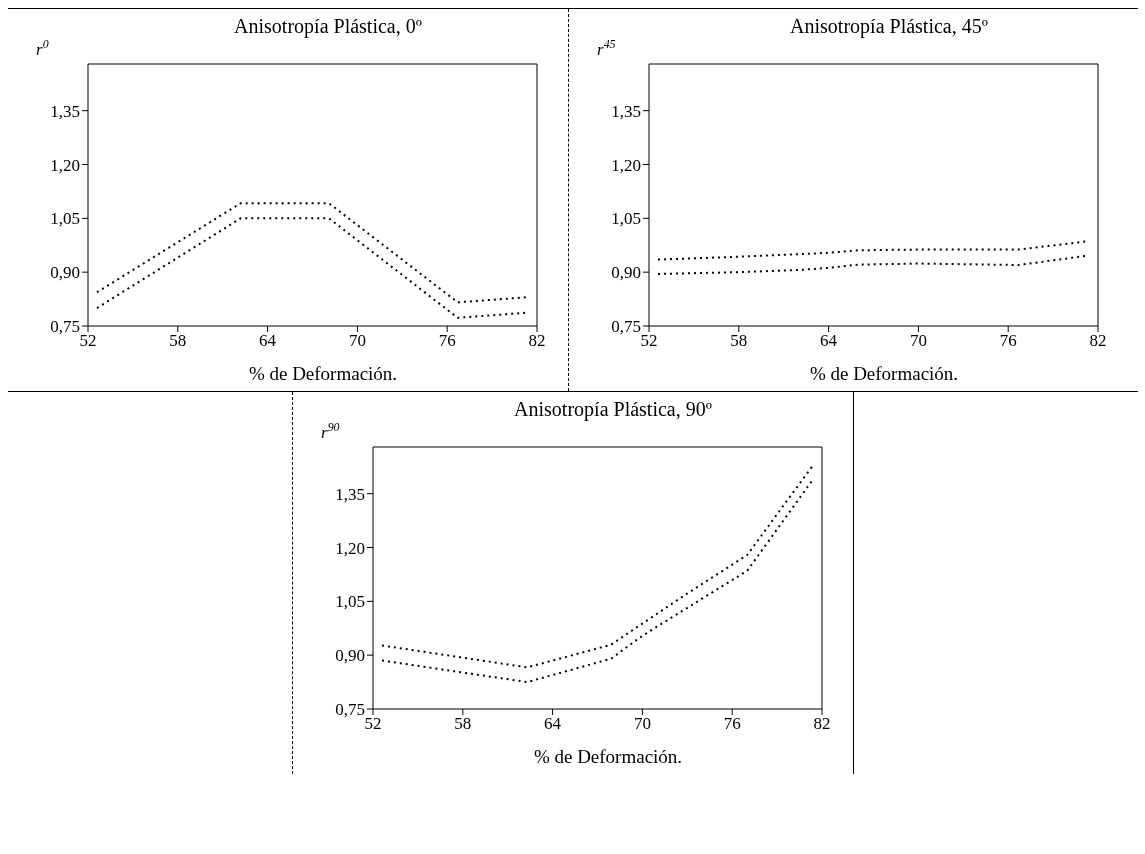  Describe the element at coordinates (889, 27) in the screenshot. I see `chart-title: Anisotropía Plástica, 45º` at that location.